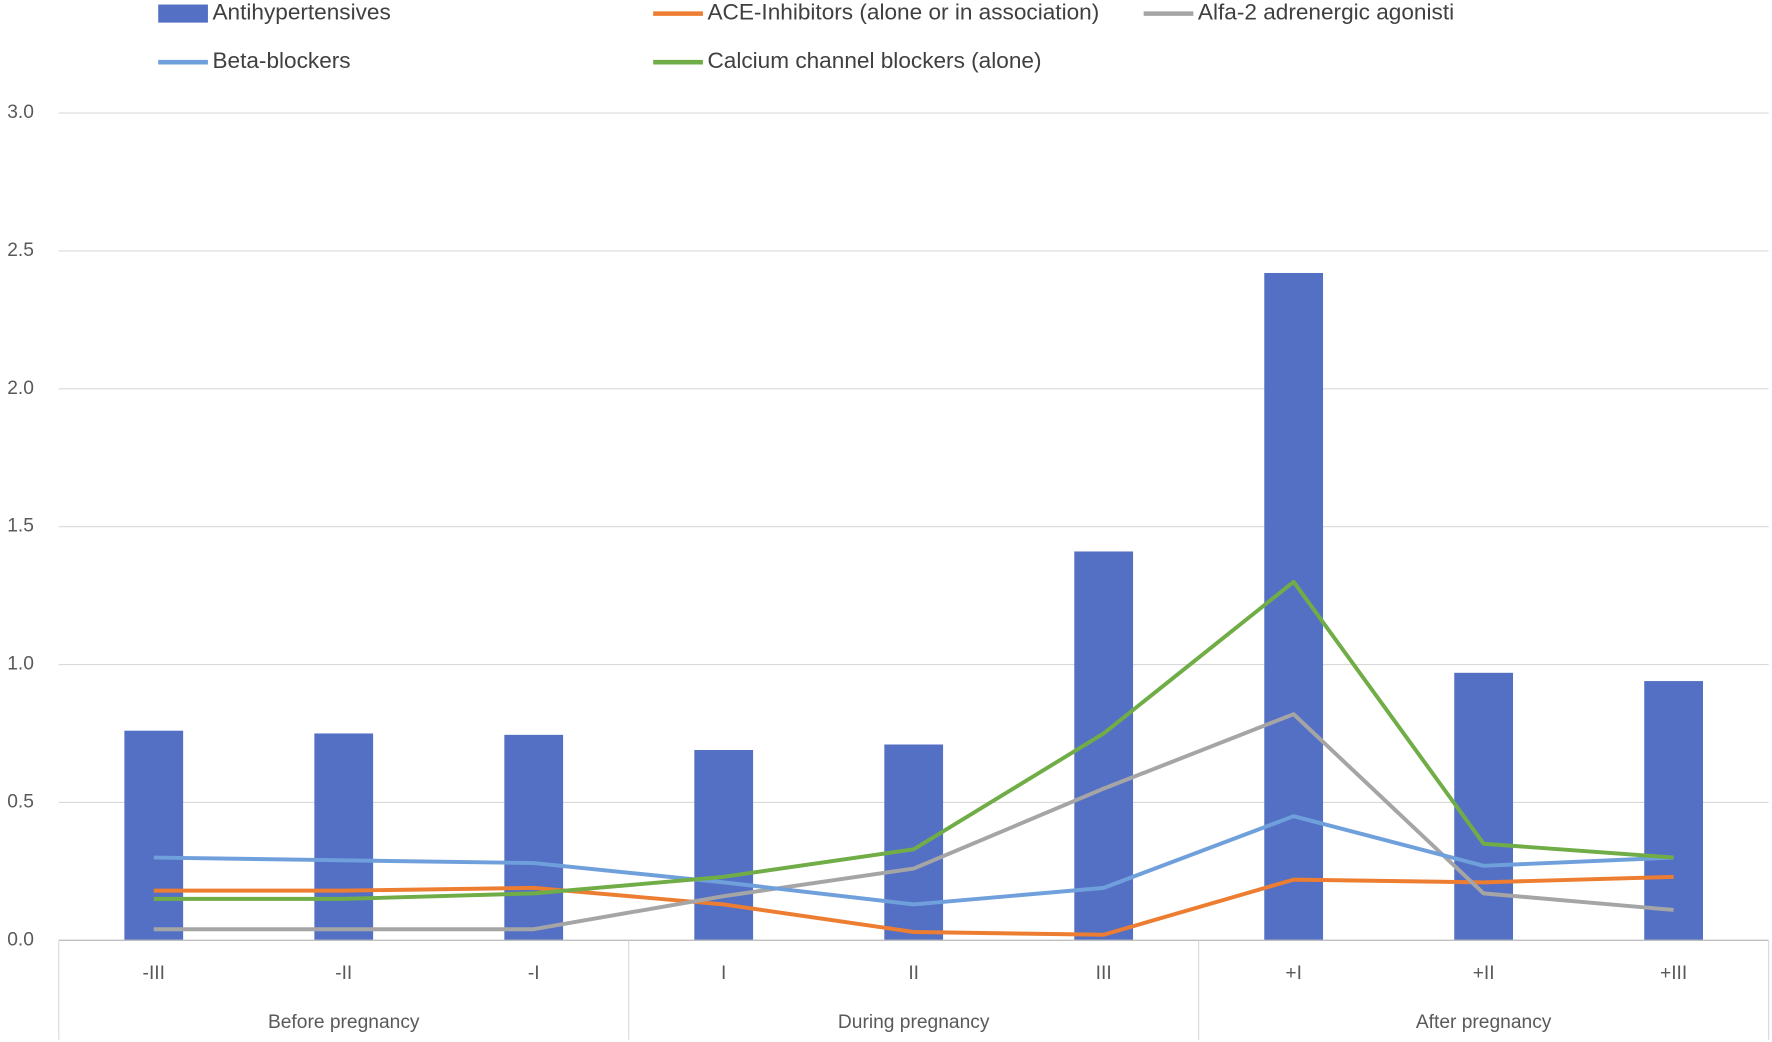  I want to click on x-tick-label: -III, so click(154, 973).